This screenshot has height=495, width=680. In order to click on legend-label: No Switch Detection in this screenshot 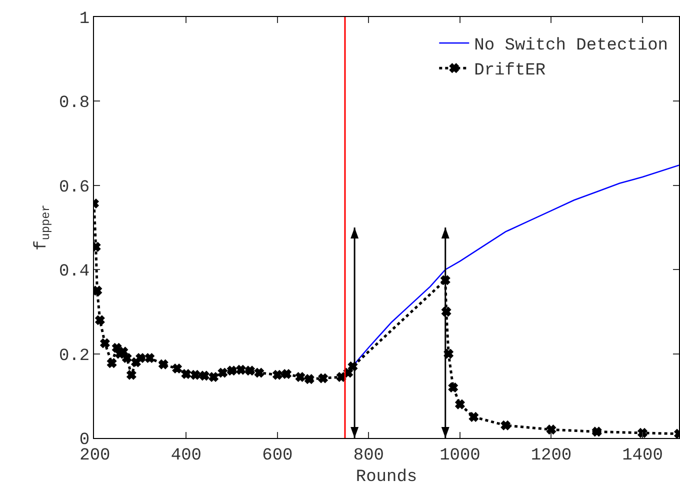, I will do `click(571, 46)`.